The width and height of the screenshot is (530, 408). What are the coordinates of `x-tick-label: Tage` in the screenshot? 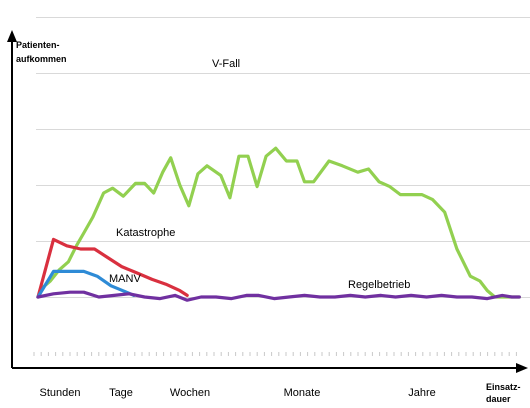 It's located at (121, 393).